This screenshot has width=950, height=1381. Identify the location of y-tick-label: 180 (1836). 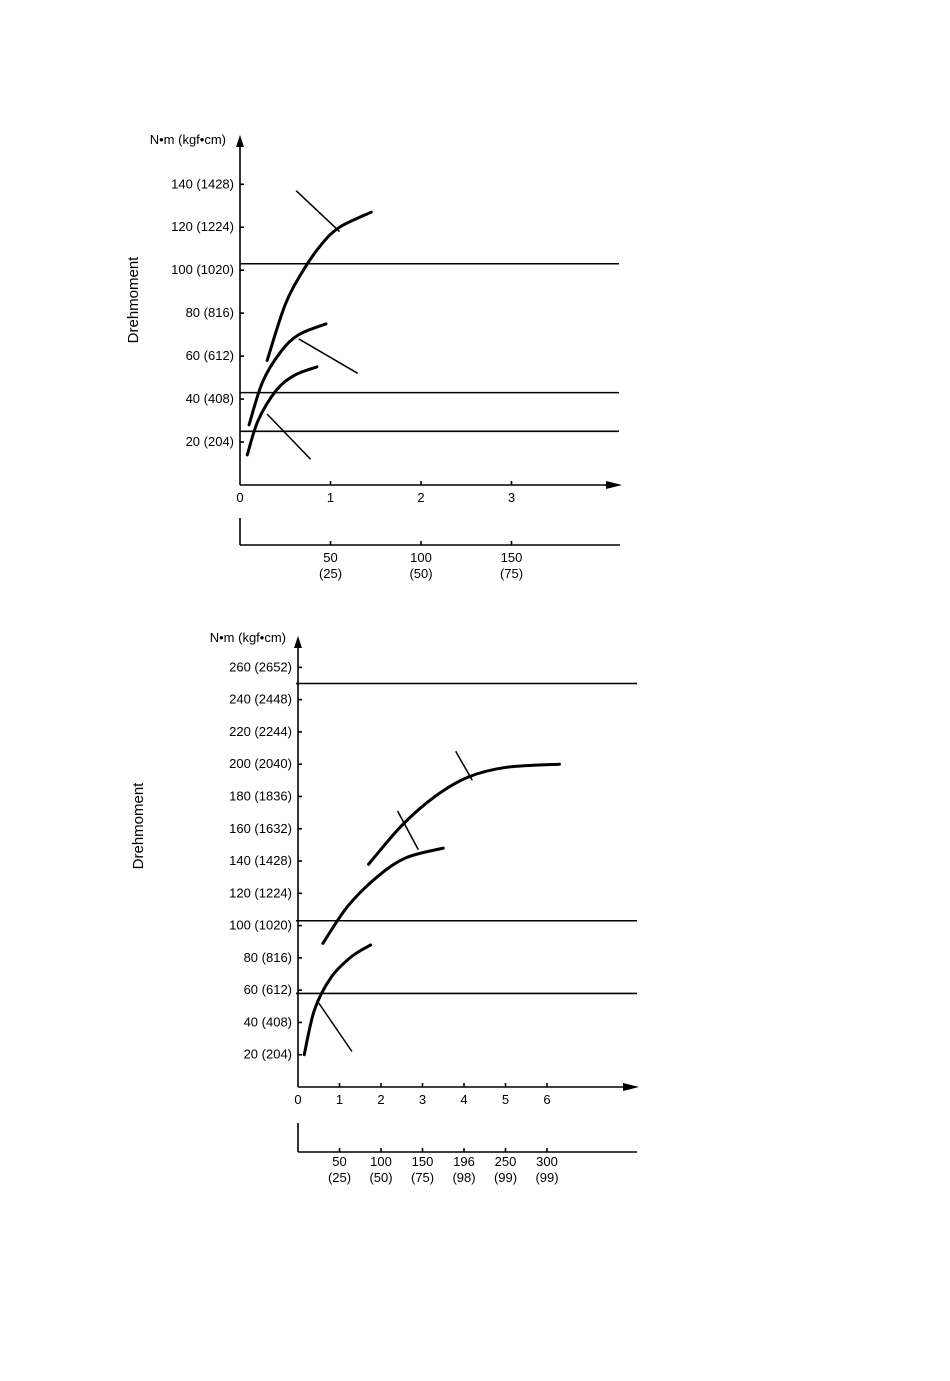
(260, 795).